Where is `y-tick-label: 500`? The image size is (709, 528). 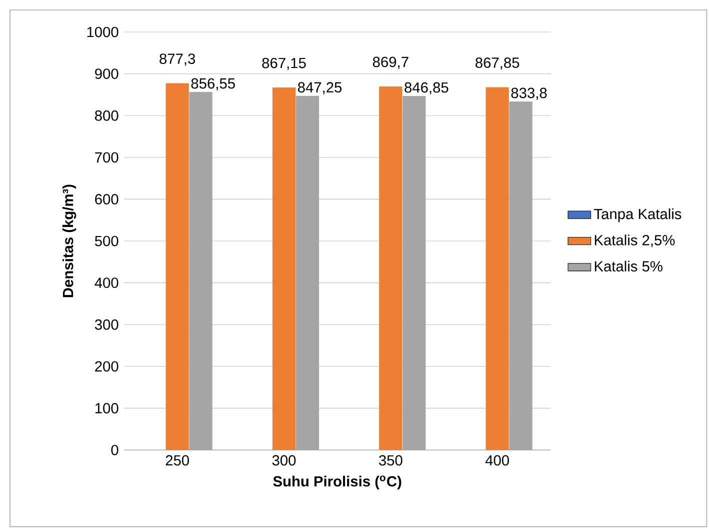 y-tick-label: 500 is located at coordinates (106, 241).